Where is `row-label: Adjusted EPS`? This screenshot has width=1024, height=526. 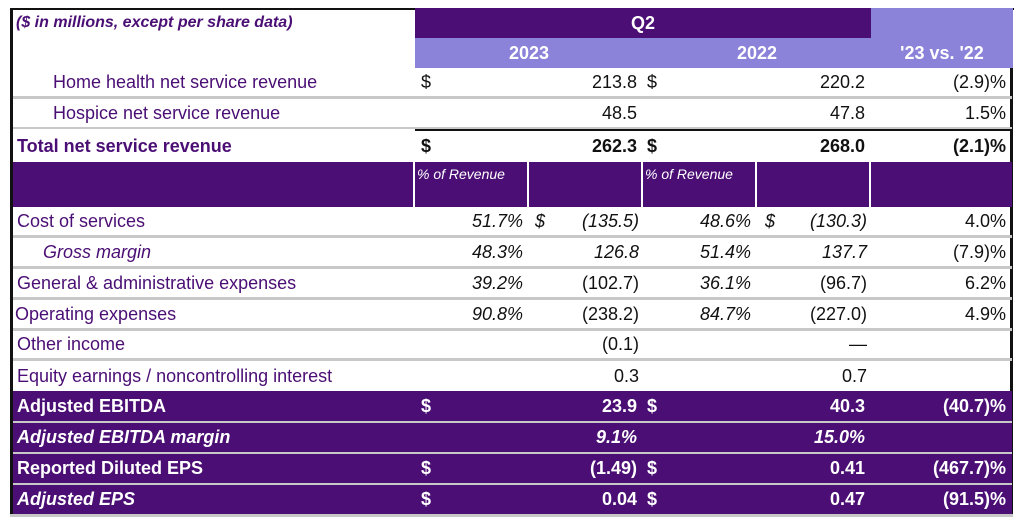 row-label: Adjusted EPS is located at coordinates (76, 499).